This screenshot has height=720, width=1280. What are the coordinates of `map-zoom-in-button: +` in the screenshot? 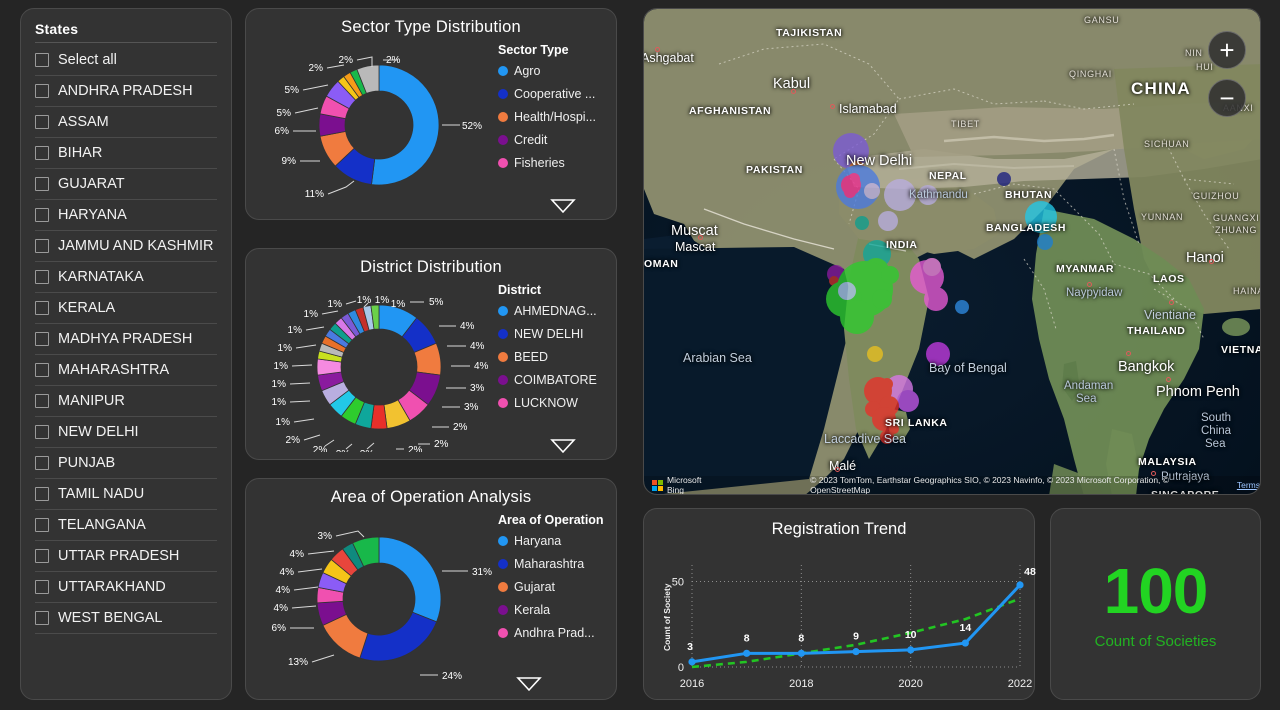 It's located at (1227, 50).